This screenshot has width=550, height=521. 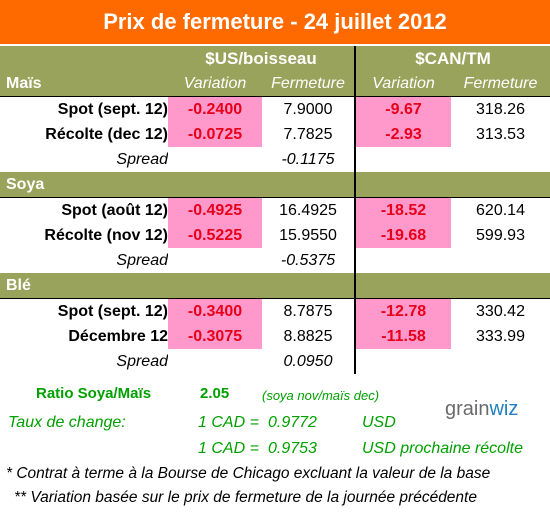 I want to click on header-variation-us: Variation, so click(x=215, y=84).